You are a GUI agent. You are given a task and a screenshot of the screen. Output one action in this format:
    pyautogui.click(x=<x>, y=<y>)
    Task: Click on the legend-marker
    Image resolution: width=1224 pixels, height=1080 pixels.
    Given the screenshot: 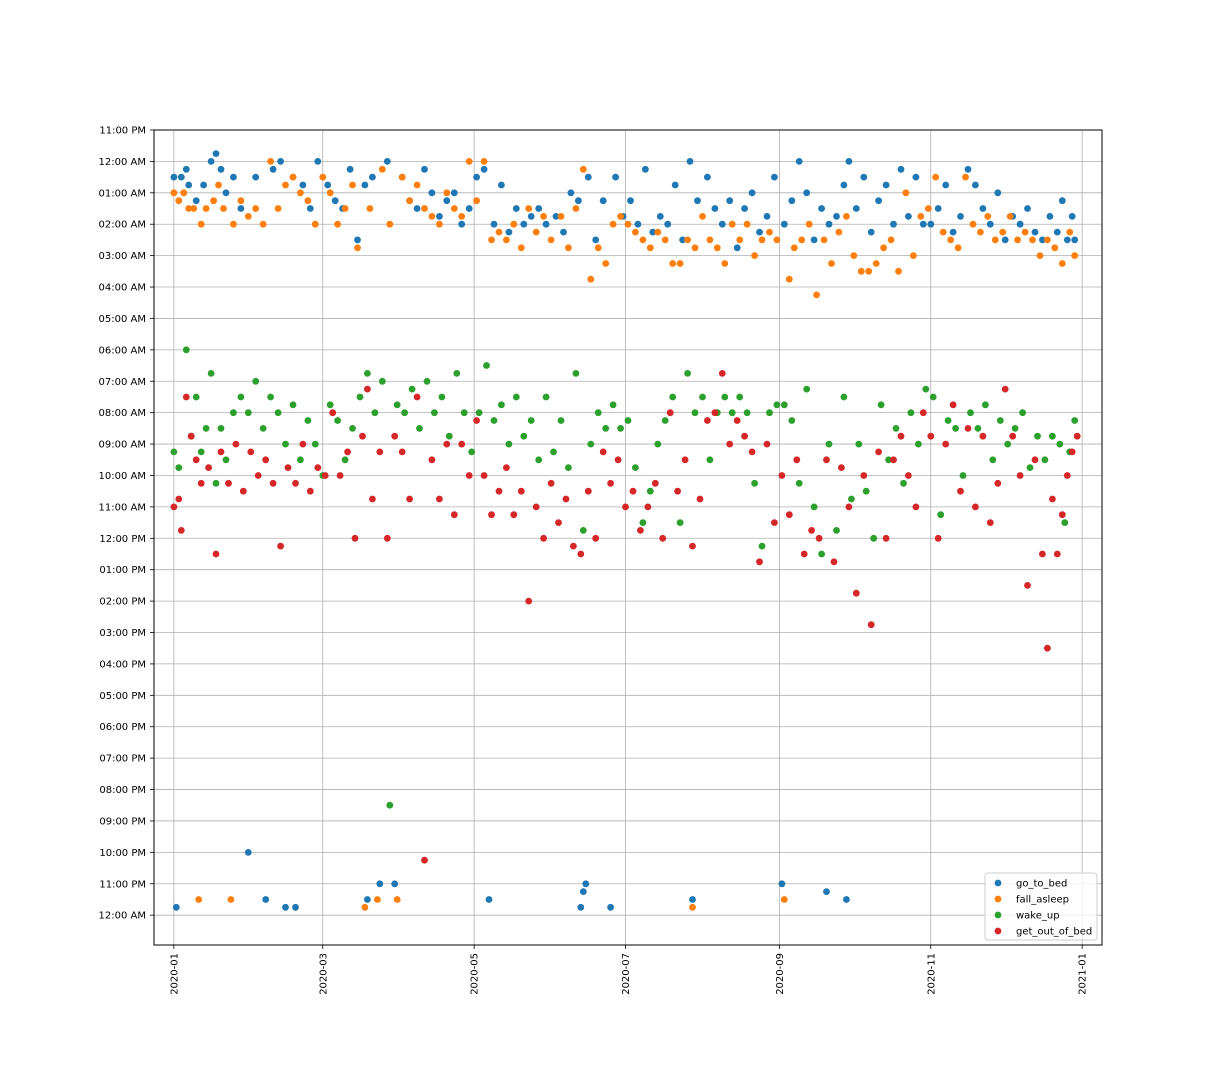 What is the action you would take?
    pyautogui.click(x=998, y=931)
    